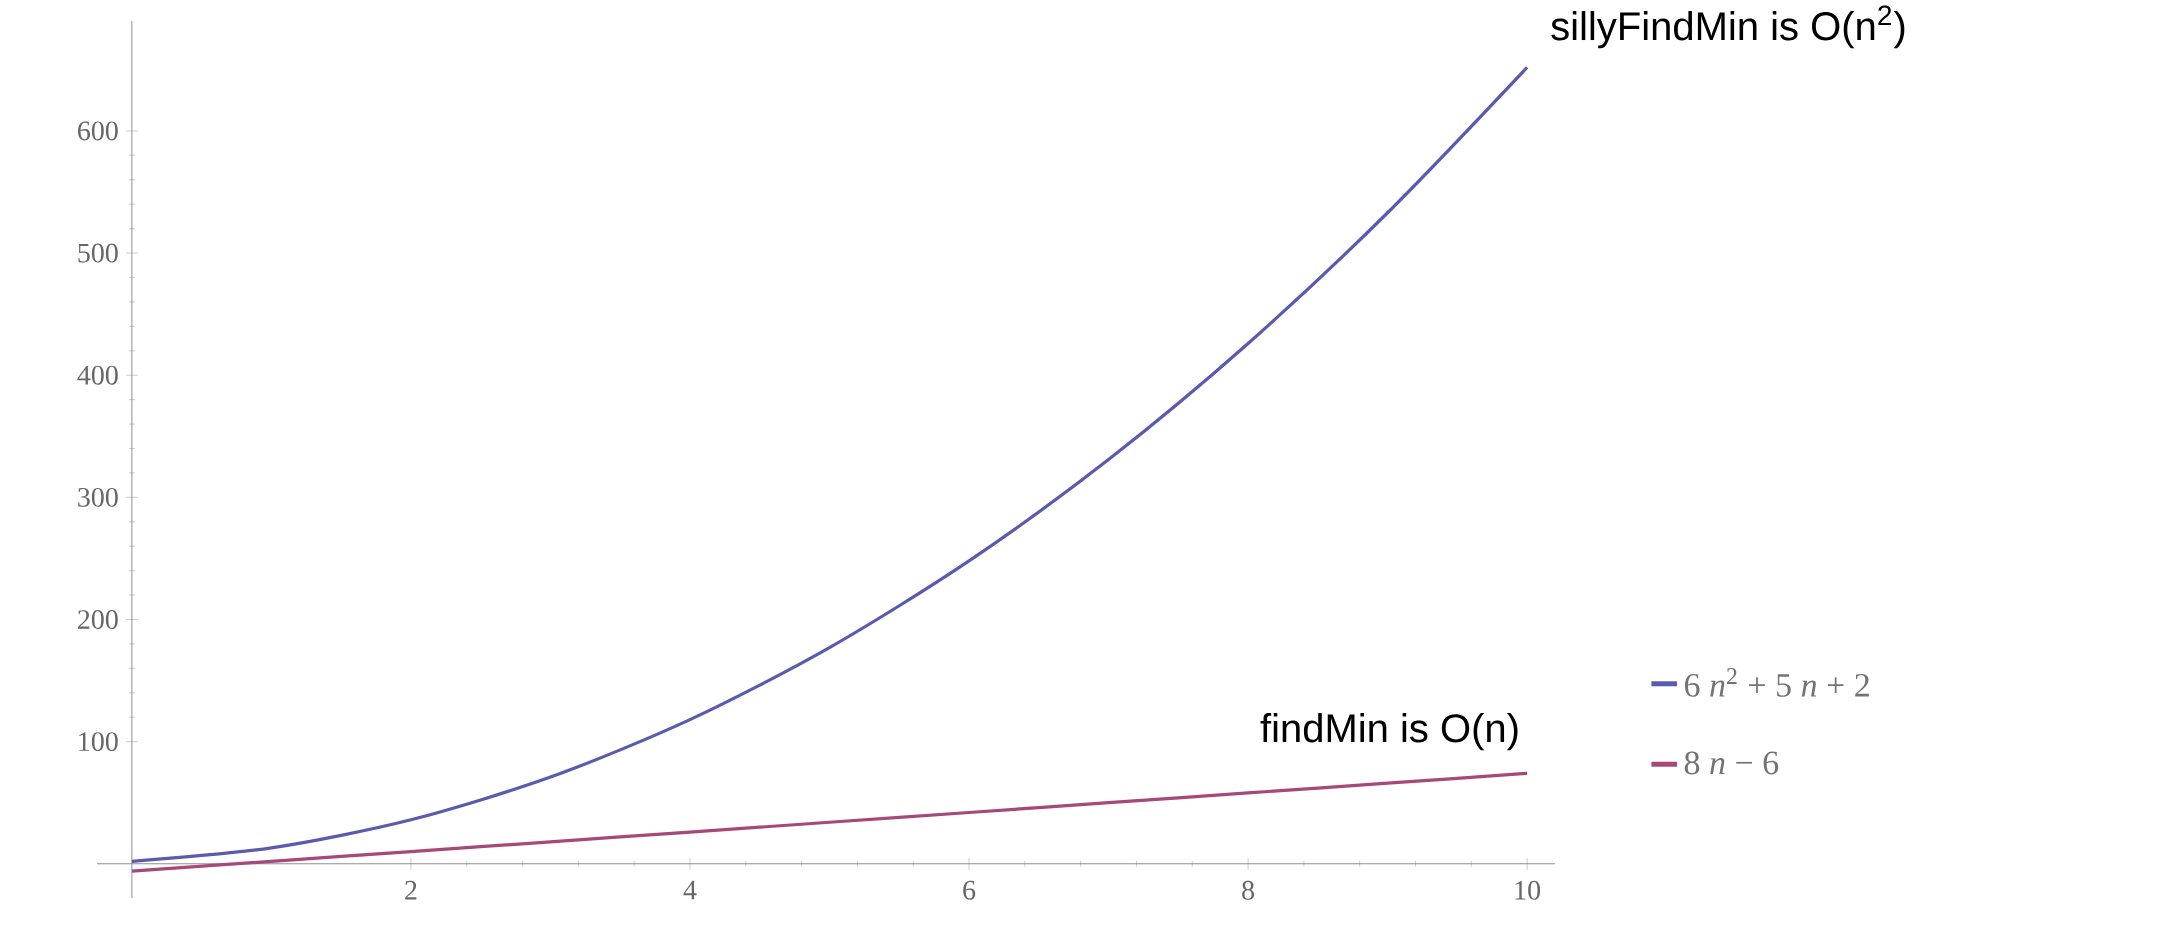  I want to click on x-tick-label: 10, so click(1528, 890).